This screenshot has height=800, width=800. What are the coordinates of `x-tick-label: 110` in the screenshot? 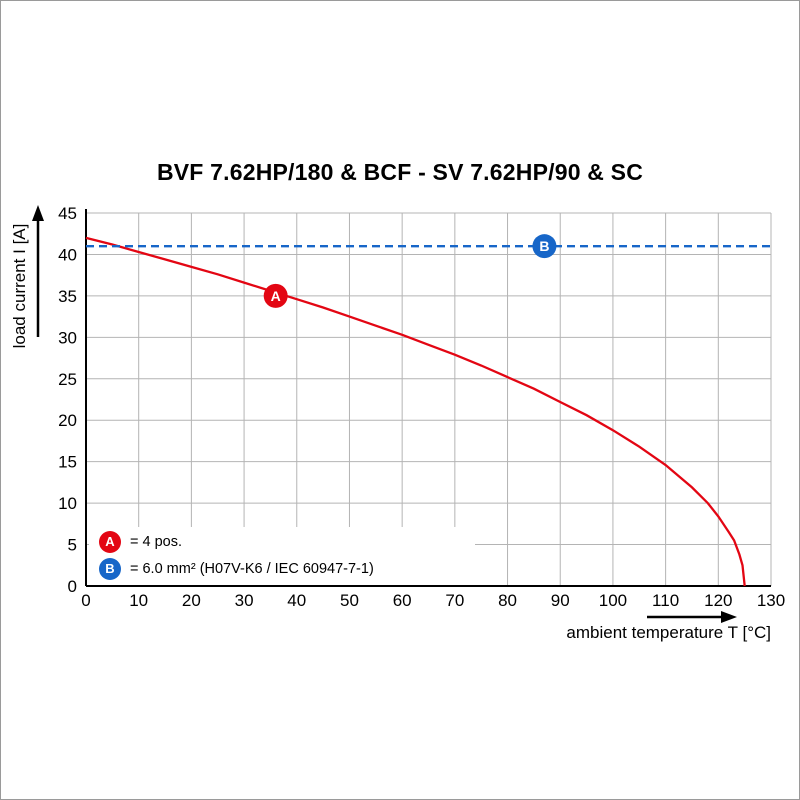 It's located at (665, 600).